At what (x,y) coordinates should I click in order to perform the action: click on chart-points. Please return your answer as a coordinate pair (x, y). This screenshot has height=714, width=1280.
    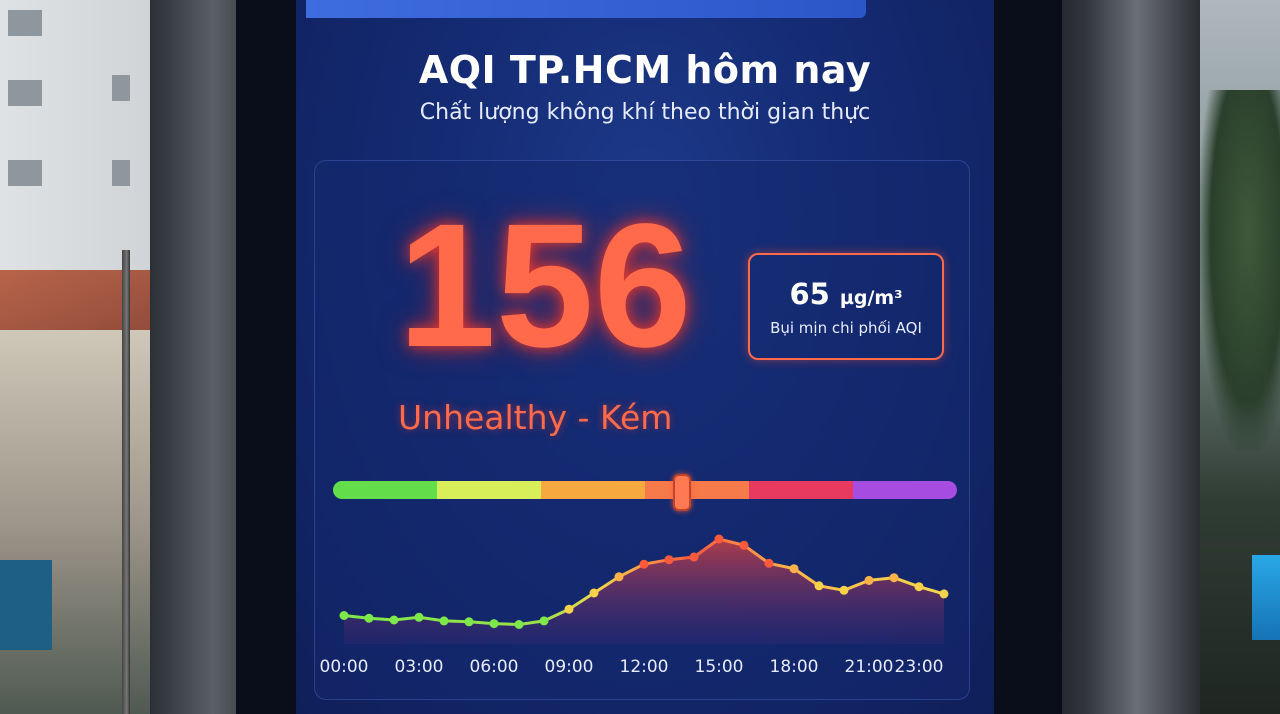
    Looking at the image, I should click on (644, 581).